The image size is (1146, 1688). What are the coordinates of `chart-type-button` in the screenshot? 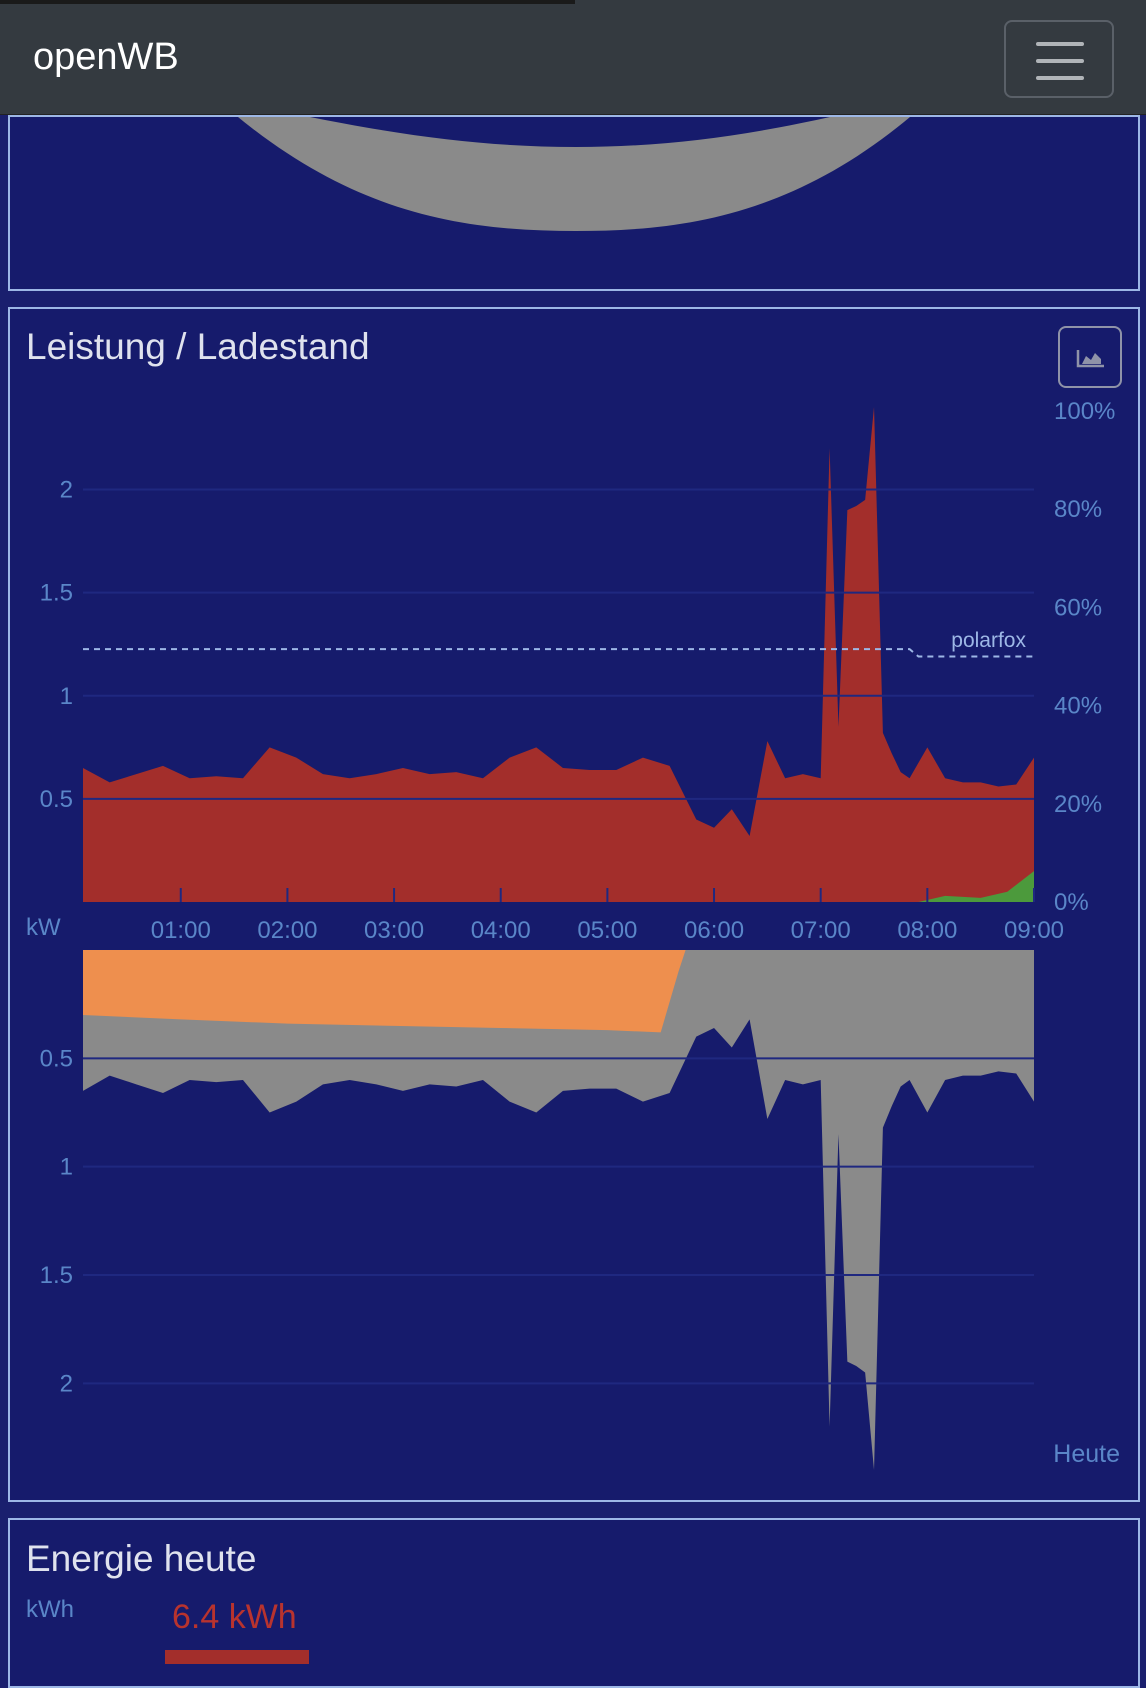 It's located at (1090, 357).